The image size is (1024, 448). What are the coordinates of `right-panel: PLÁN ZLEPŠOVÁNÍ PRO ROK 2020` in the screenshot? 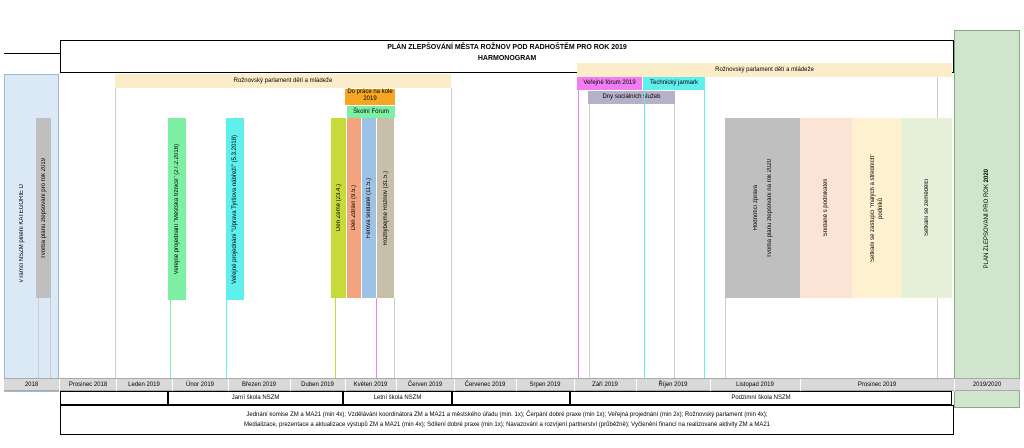 It's located at (987, 219).